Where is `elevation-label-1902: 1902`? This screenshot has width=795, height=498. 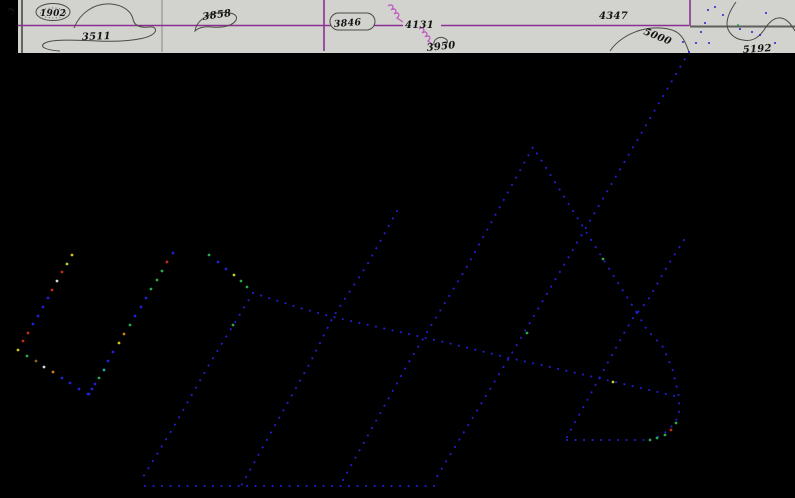 elevation-label-1902: 1902 is located at coordinates (53, 14).